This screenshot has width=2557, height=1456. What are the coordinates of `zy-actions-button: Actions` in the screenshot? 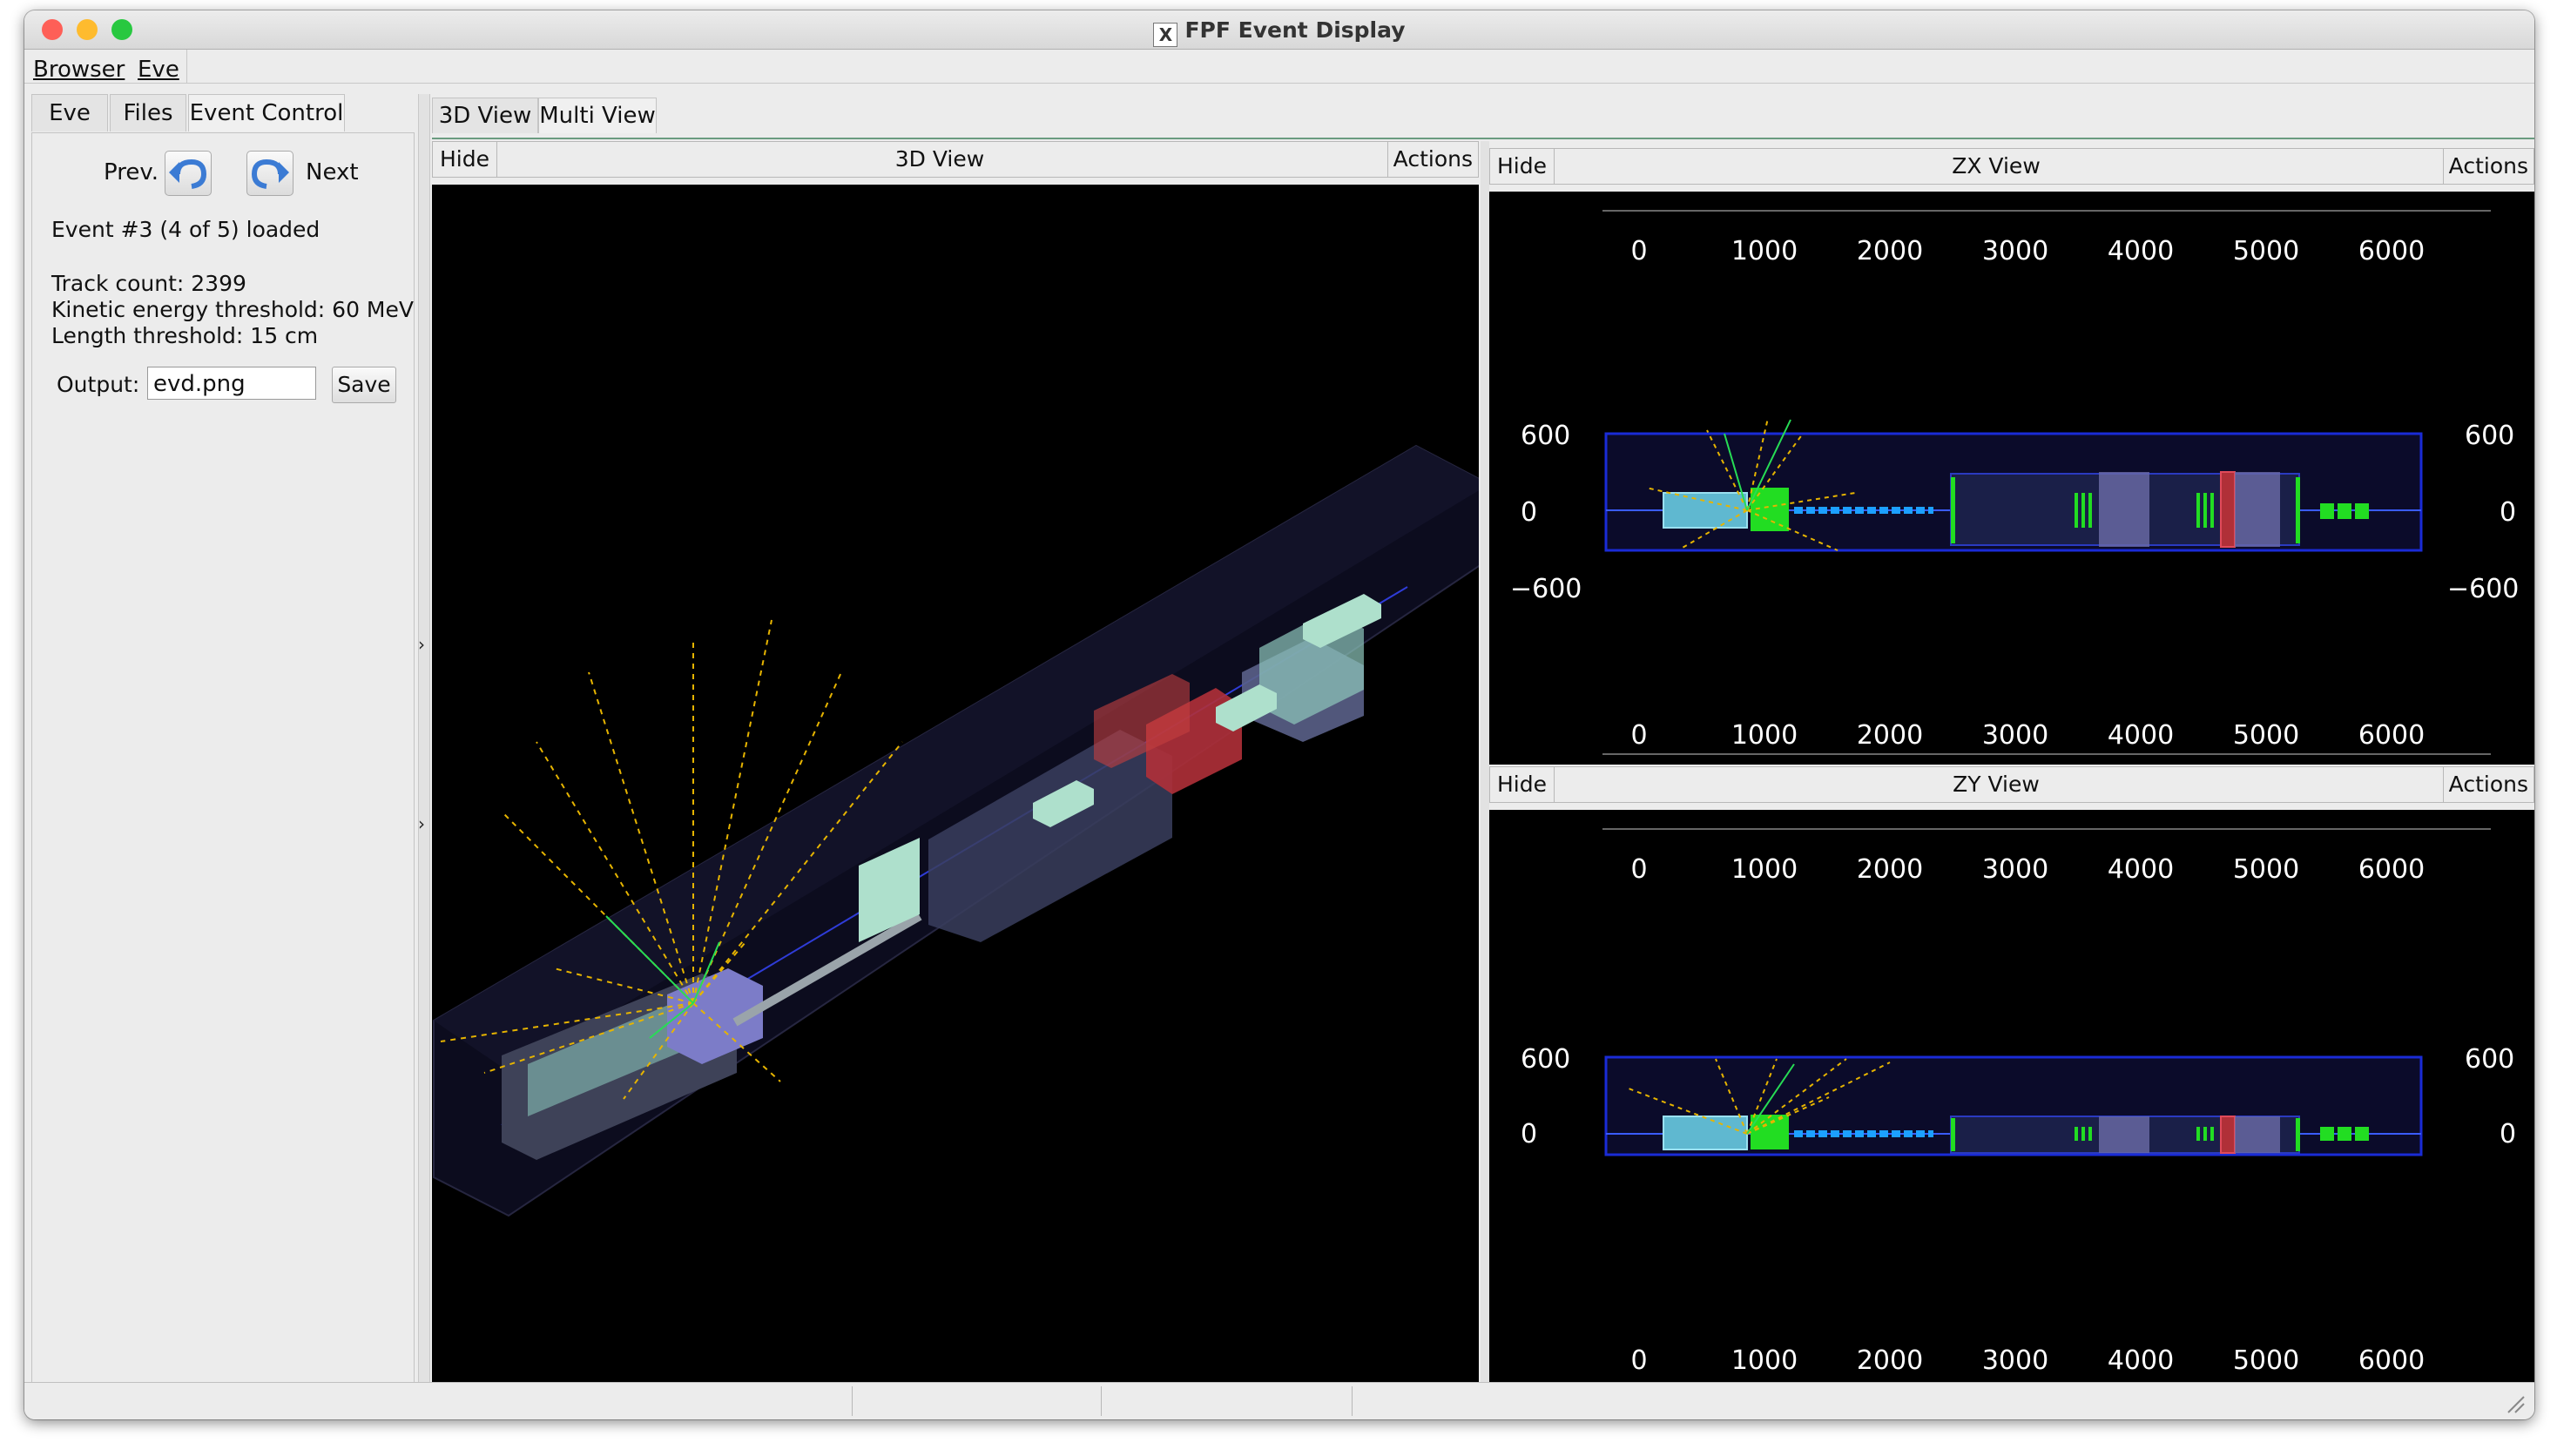 It's located at (2487, 784).